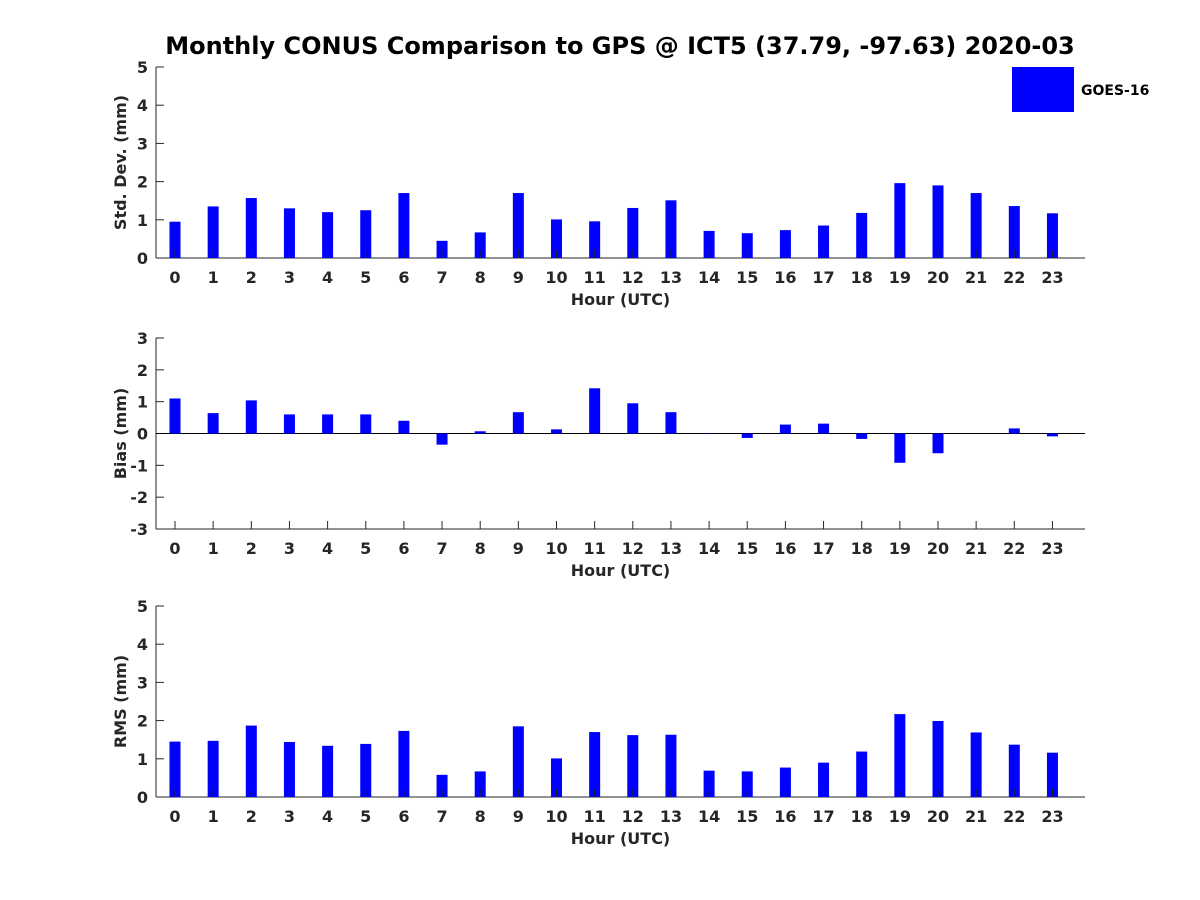 This screenshot has height=900, width=1200. Describe the element at coordinates (142, 67) in the screenshot. I see `y-tick-label: 5` at that location.